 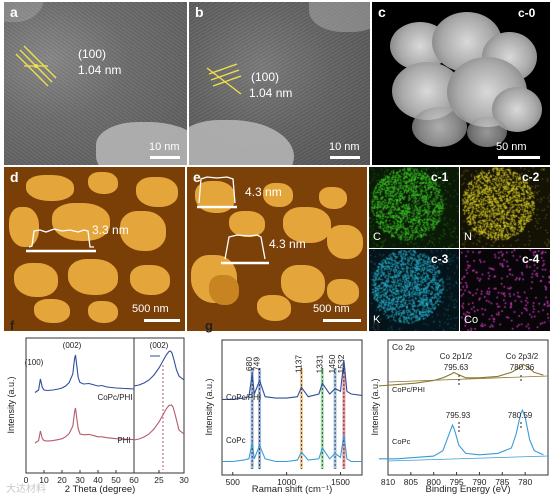 I want to click on chart-f-xaxis-tick-label: 40, so click(x=98, y=480).